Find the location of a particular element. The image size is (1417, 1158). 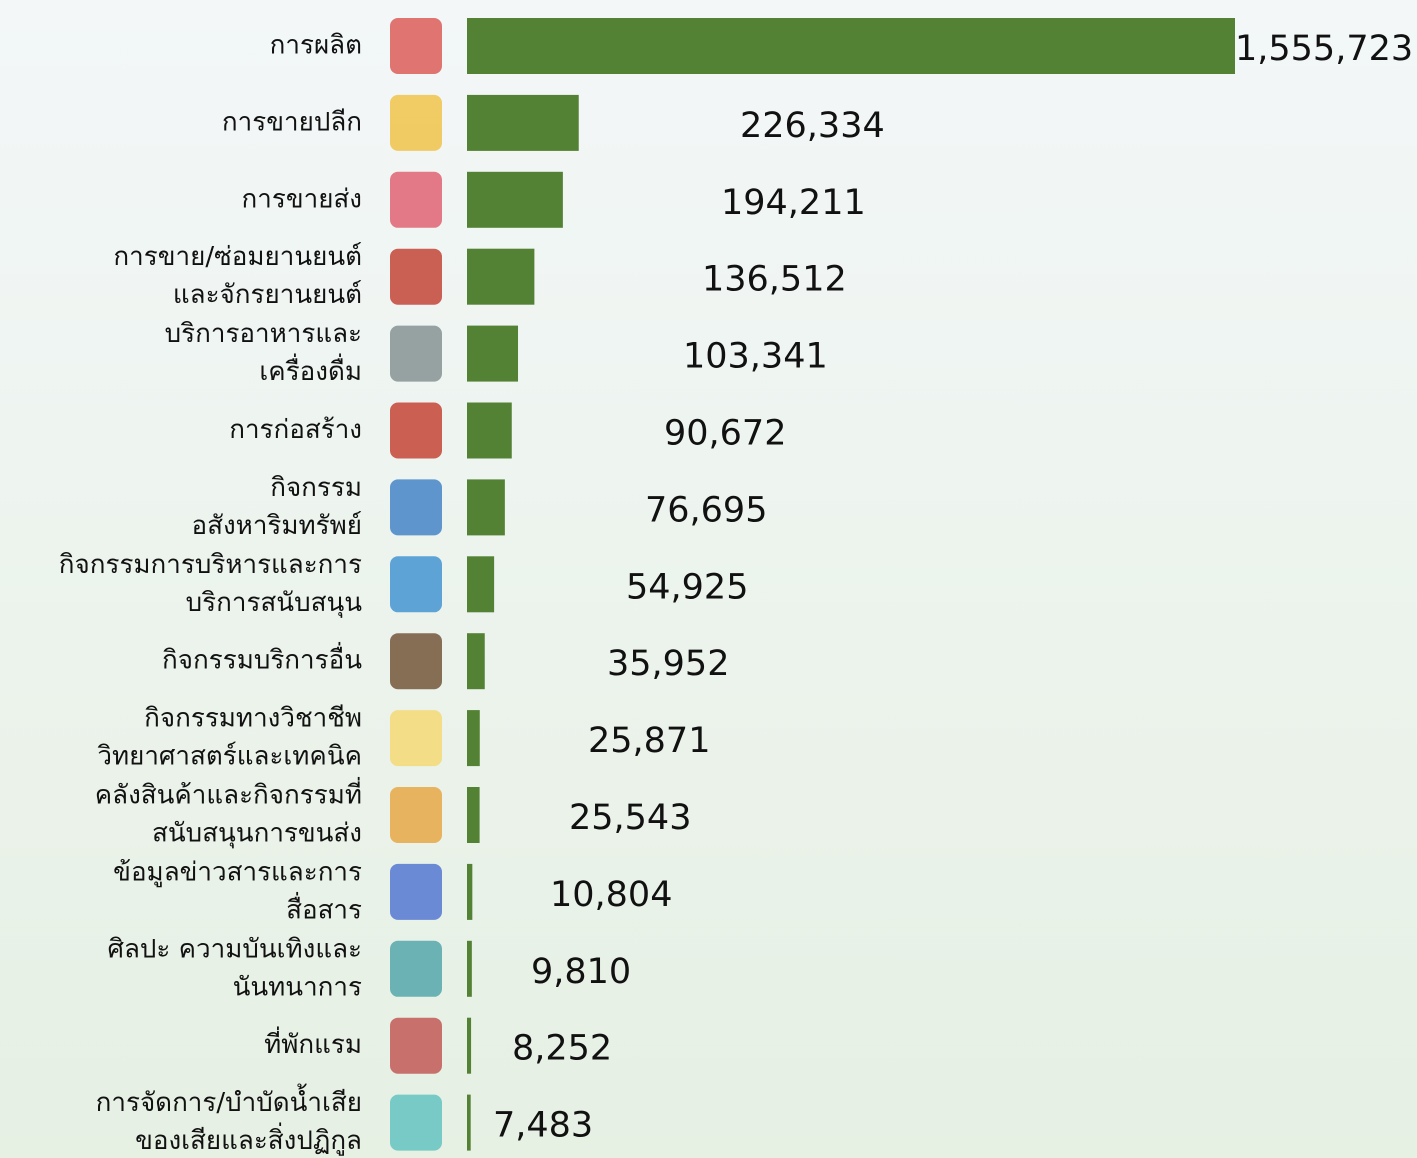

category-label: อสังหาริมทรัพย์ is located at coordinates (277, 526).